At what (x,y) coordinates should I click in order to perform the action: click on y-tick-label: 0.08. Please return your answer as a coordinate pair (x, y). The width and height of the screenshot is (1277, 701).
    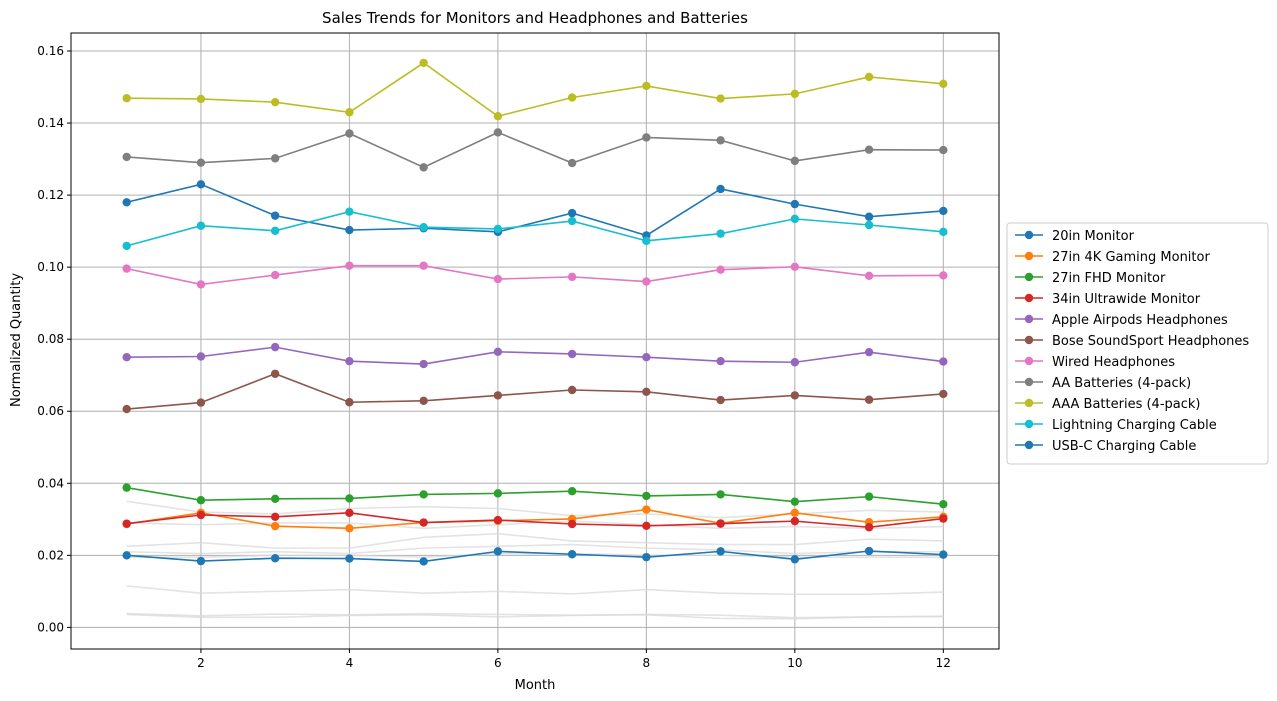
    Looking at the image, I should click on (50, 339).